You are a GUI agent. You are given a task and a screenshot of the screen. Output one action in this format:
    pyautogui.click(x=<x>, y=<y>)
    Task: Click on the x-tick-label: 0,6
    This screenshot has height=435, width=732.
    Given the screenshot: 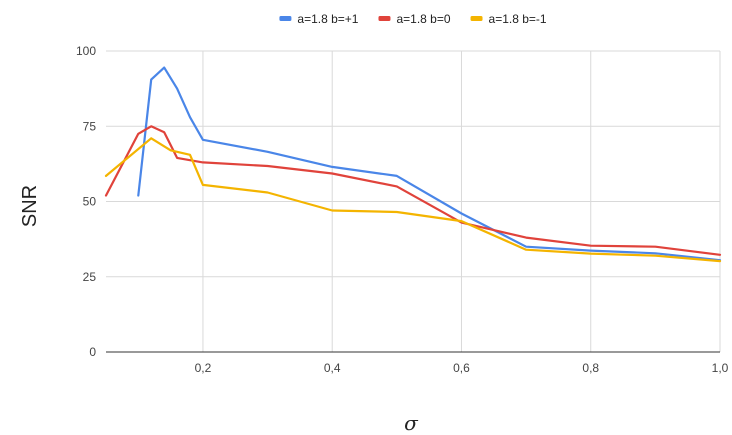 What is the action you would take?
    pyautogui.click(x=461, y=368)
    